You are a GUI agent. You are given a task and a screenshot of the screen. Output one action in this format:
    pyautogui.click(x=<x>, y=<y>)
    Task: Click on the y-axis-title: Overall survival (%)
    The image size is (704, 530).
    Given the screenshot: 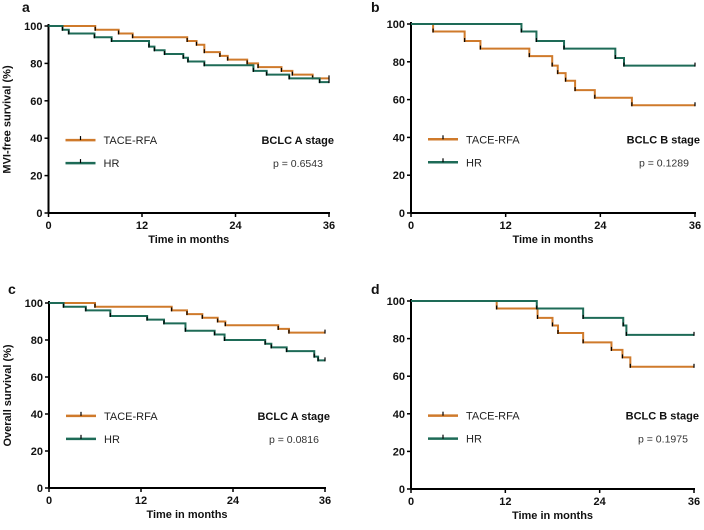 What is the action you would take?
    pyautogui.click(x=8, y=395)
    